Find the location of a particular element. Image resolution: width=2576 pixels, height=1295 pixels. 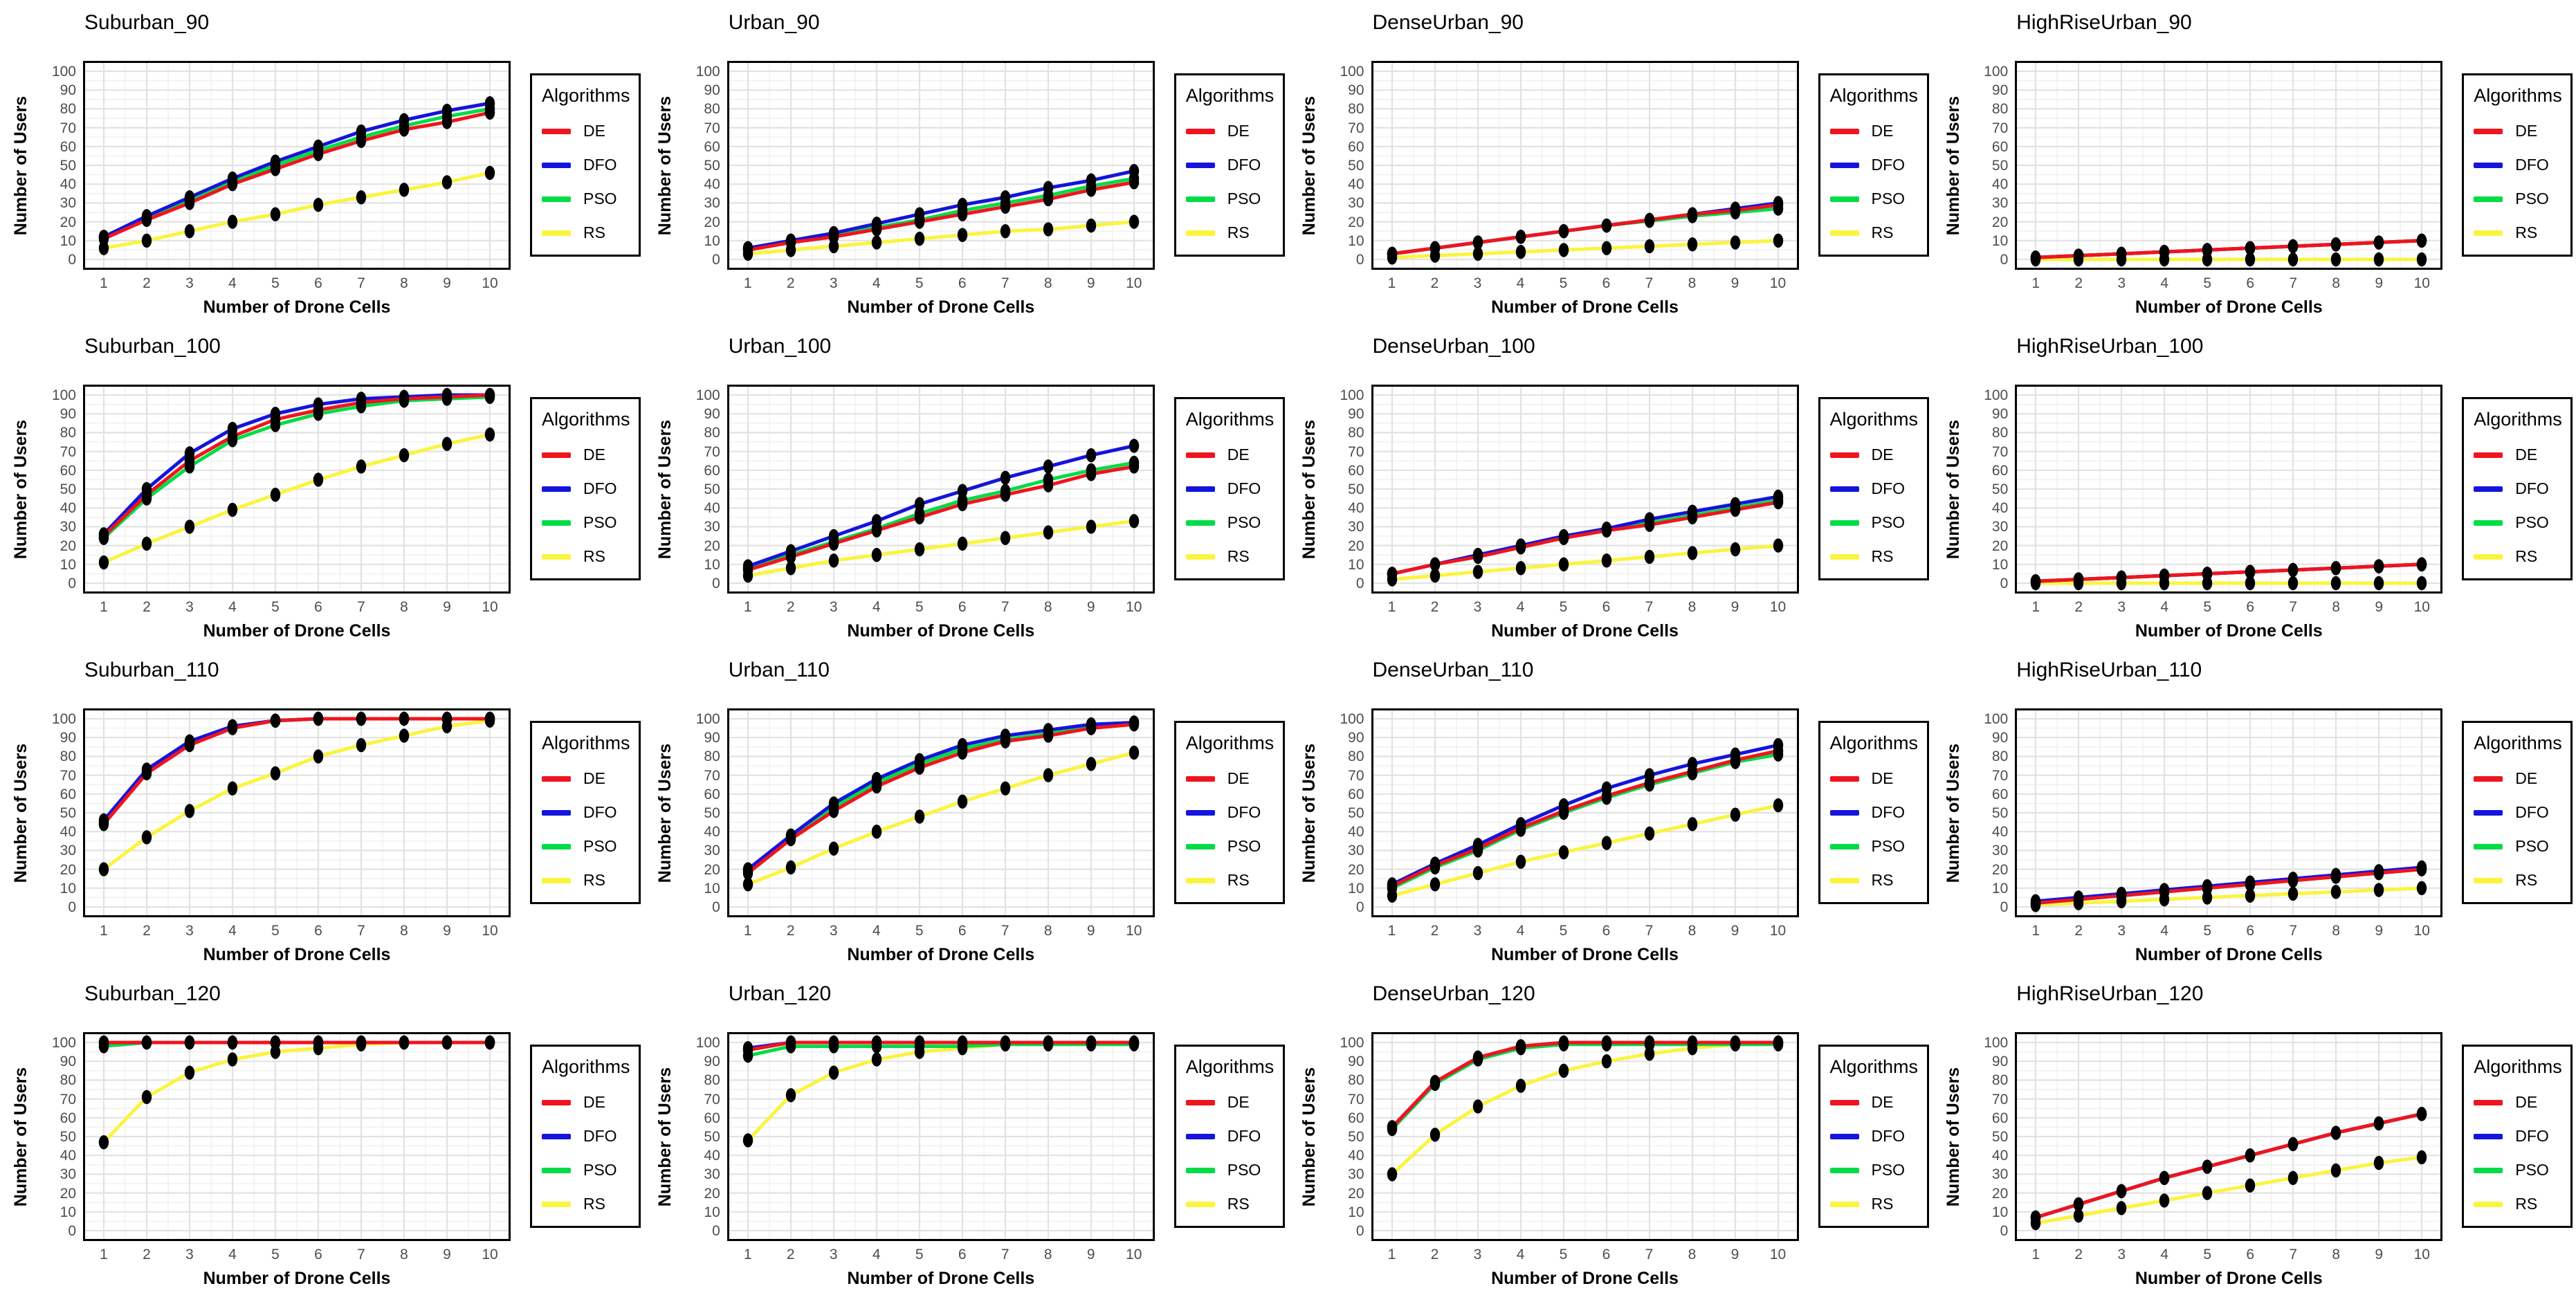

legend-item-DFO: DFO is located at coordinates (1234, 165).